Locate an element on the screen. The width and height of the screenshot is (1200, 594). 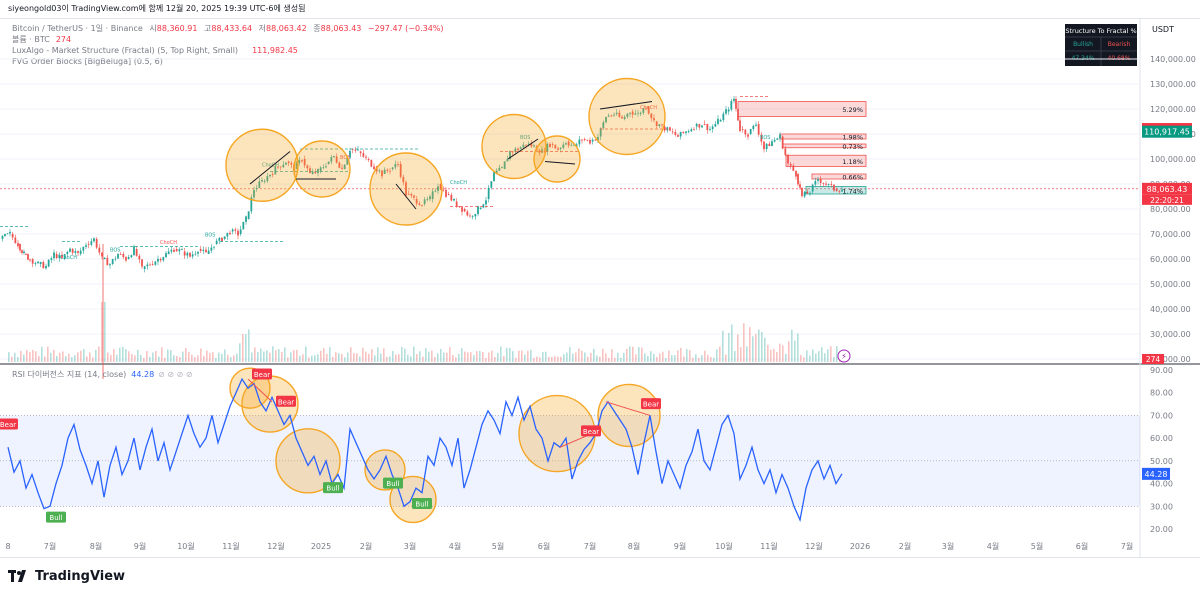
rsi-value-badge is located at coordinates (1156, 473).